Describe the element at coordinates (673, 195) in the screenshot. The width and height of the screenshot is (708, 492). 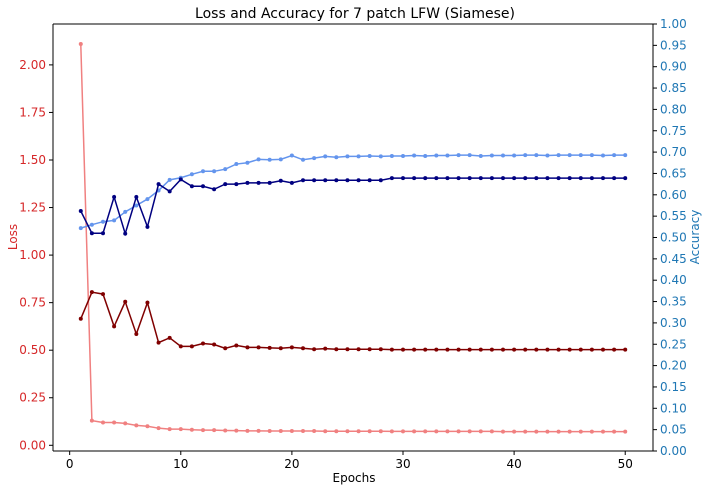
I see `y-right-tick-label: 0.60` at that location.